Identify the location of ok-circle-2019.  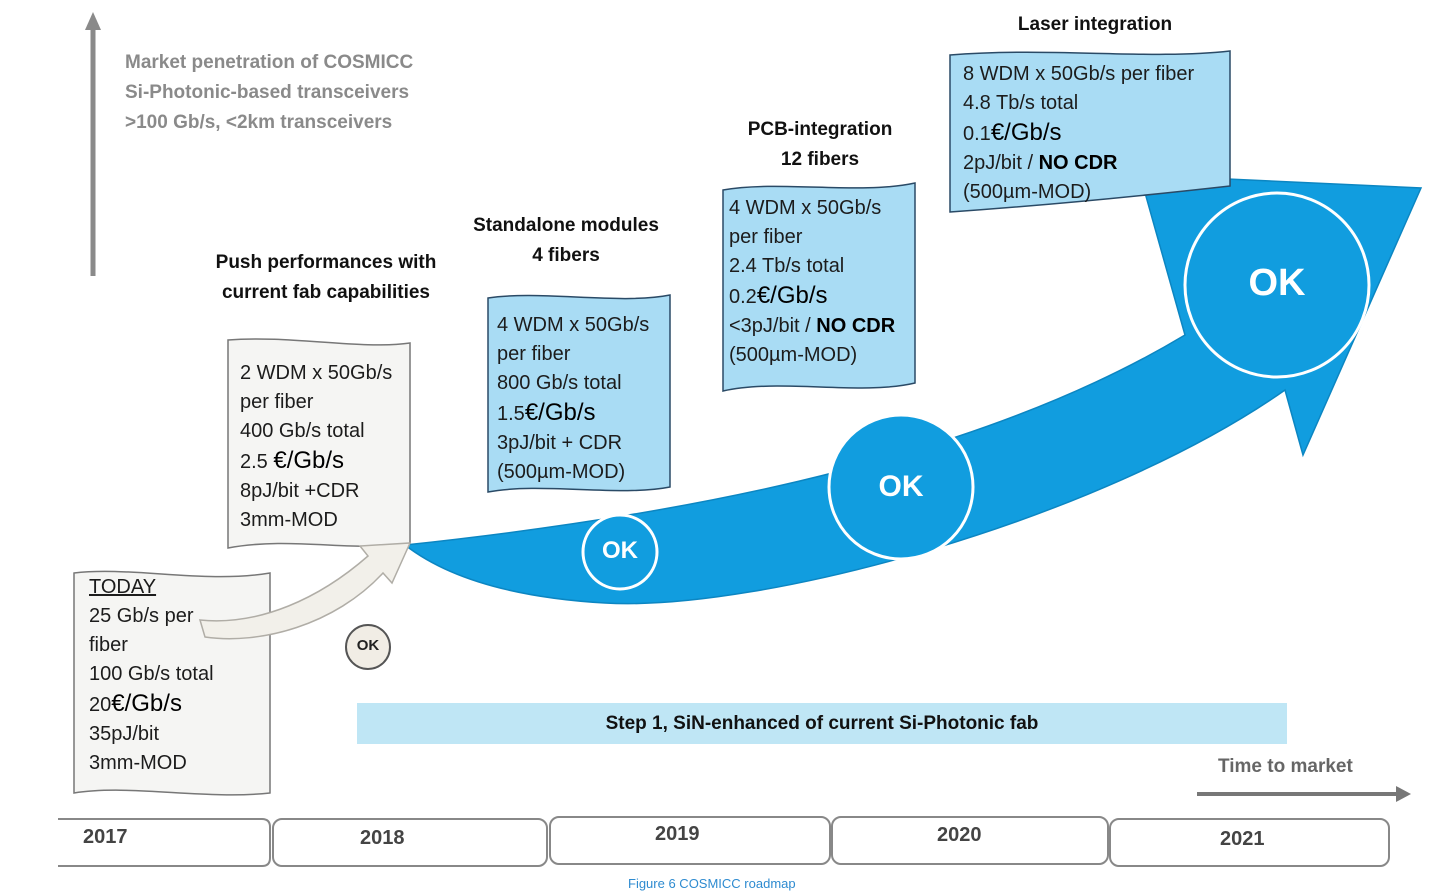
(620, 552).